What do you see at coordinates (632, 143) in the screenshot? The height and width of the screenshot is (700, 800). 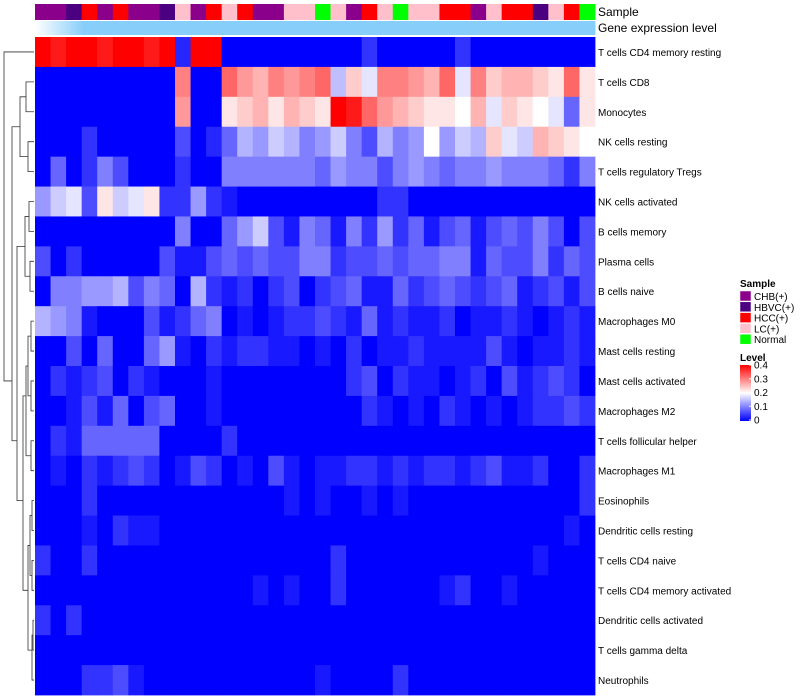 I see `row-label: NK cells resting` at bounding box center [632, 143].